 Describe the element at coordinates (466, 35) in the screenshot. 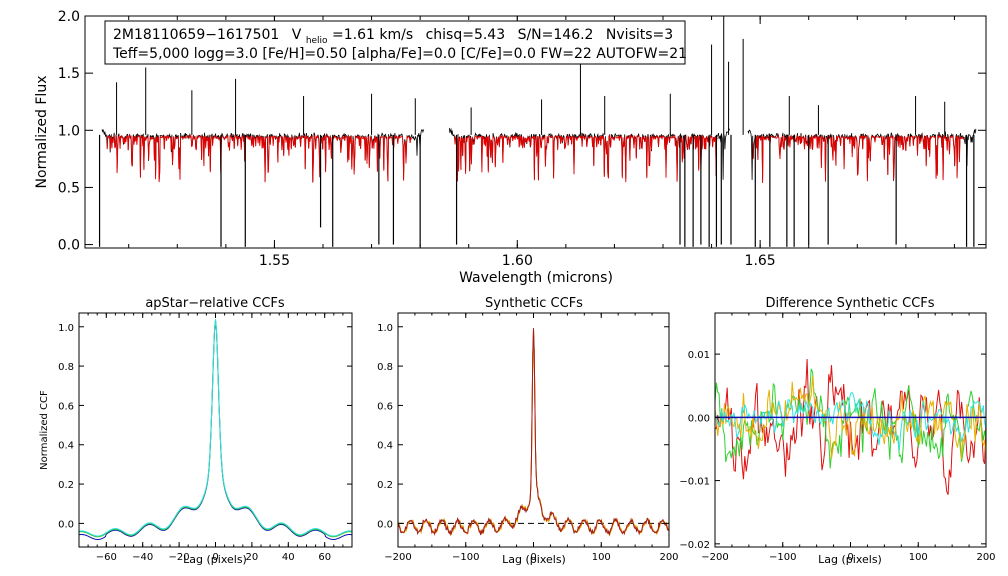

I see `chisq-value: chisq=5.43` at that location.